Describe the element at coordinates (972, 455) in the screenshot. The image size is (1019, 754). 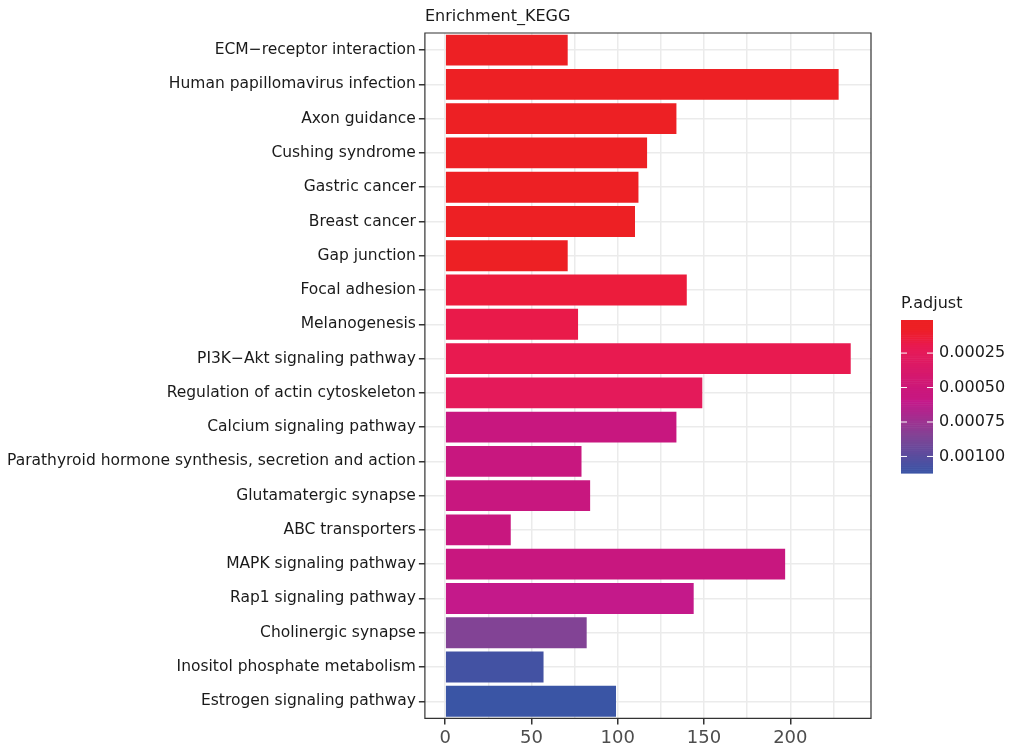
I see `color-bar-label: 0.00100` at that location.